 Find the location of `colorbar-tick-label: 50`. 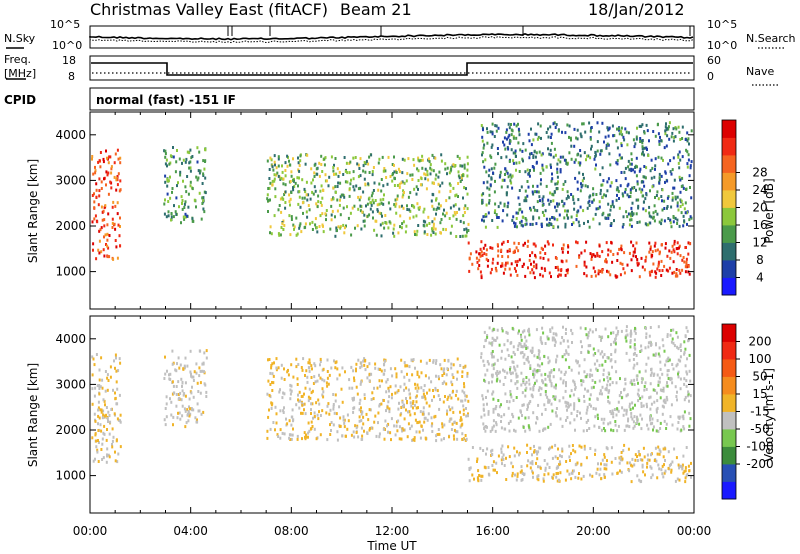

colorbar-tick-label: 50 is located at coordinates (759, 377).